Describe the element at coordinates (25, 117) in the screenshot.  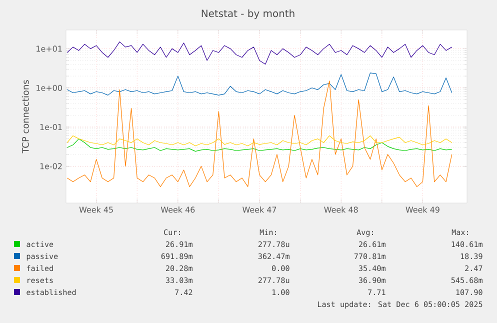
I see `y-axis-title: TCP connections` at that location.